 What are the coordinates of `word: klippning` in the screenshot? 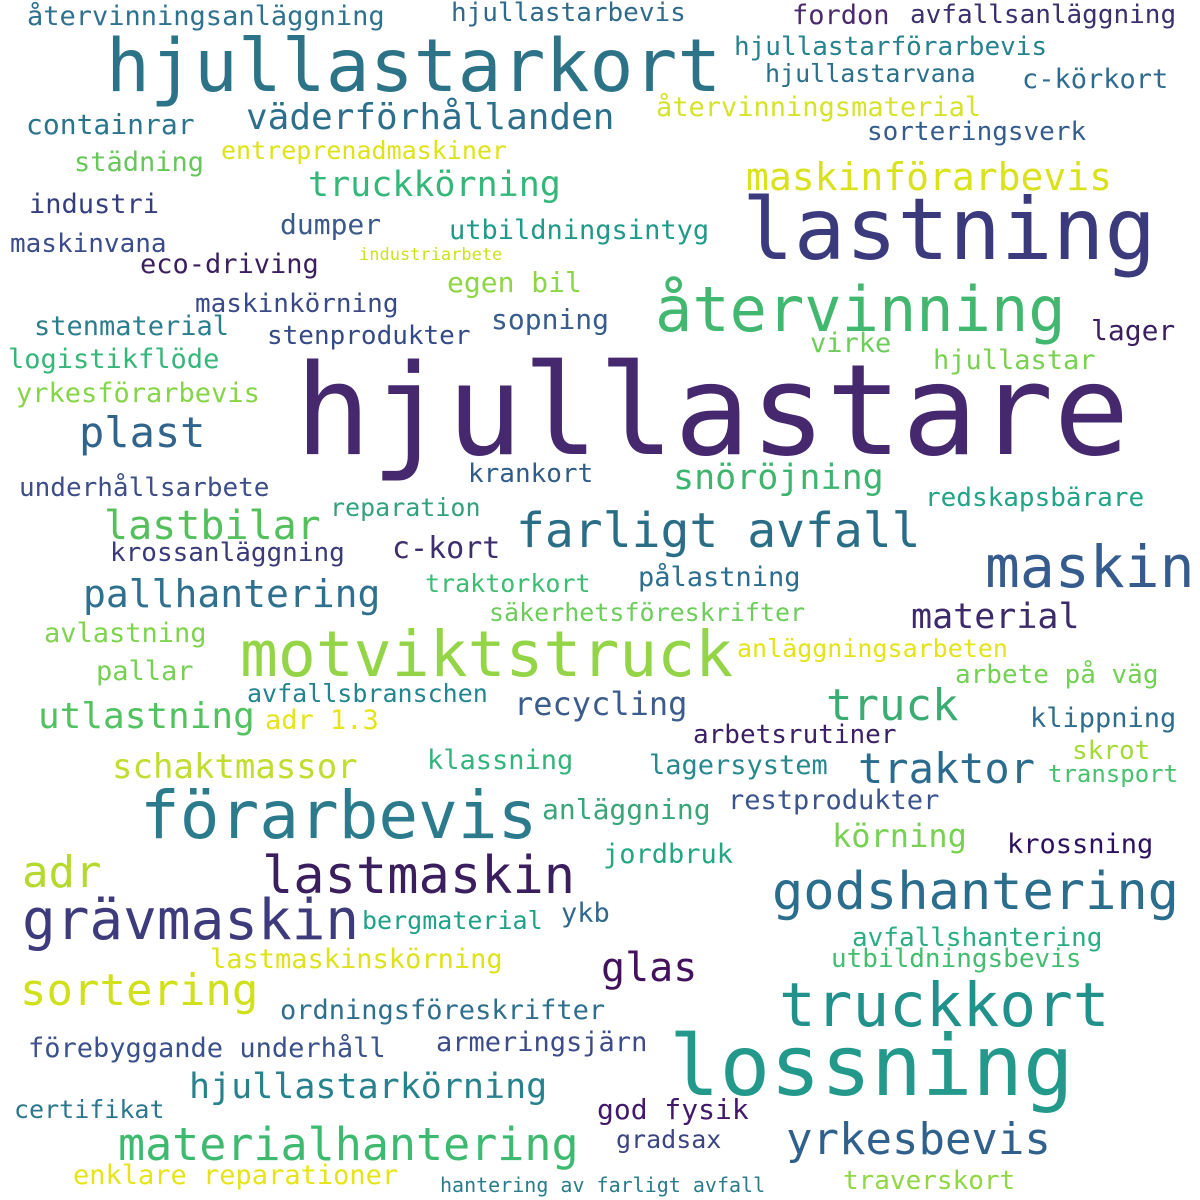 It's located at (1103, 718).